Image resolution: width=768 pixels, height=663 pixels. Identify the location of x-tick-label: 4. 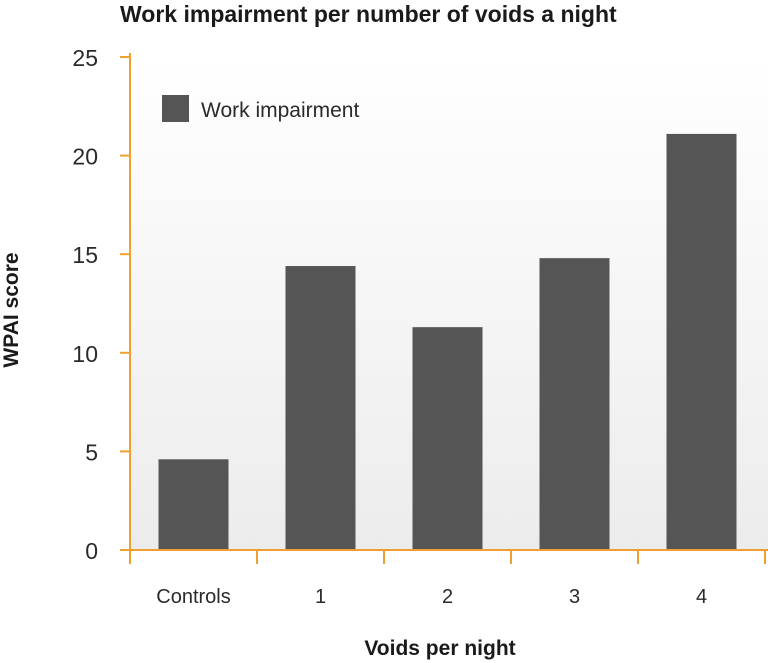
(701, 597).